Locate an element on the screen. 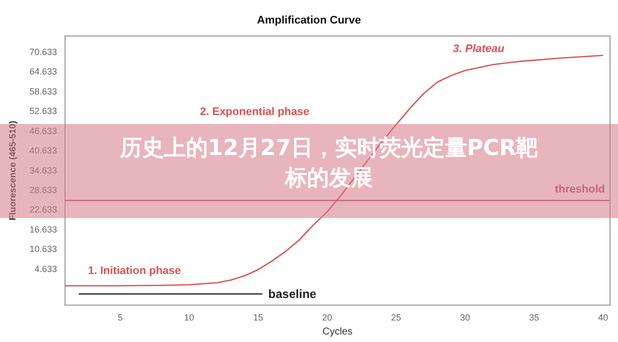  y-tick-label: 22.633 is located at coordinates (43, 209).